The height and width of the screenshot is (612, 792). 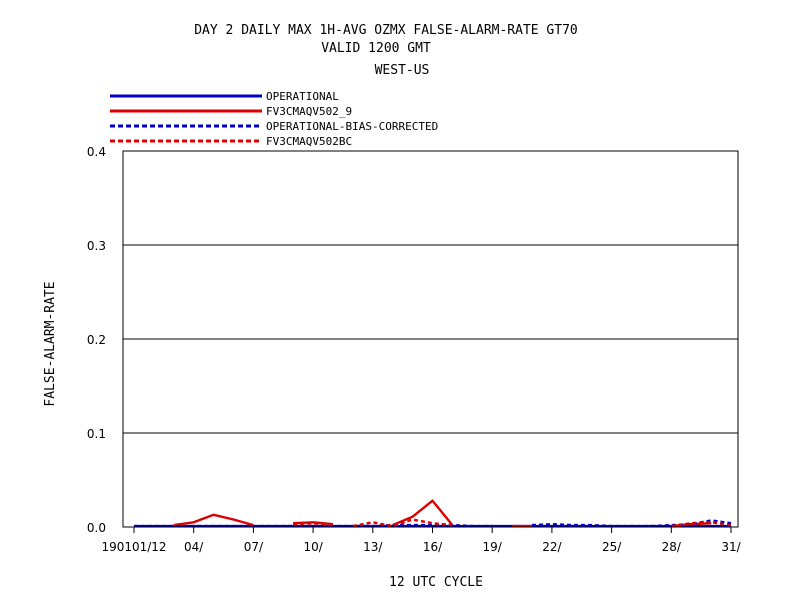 I want to click on x-tick-label: 13/, so click(x=373, y=547).